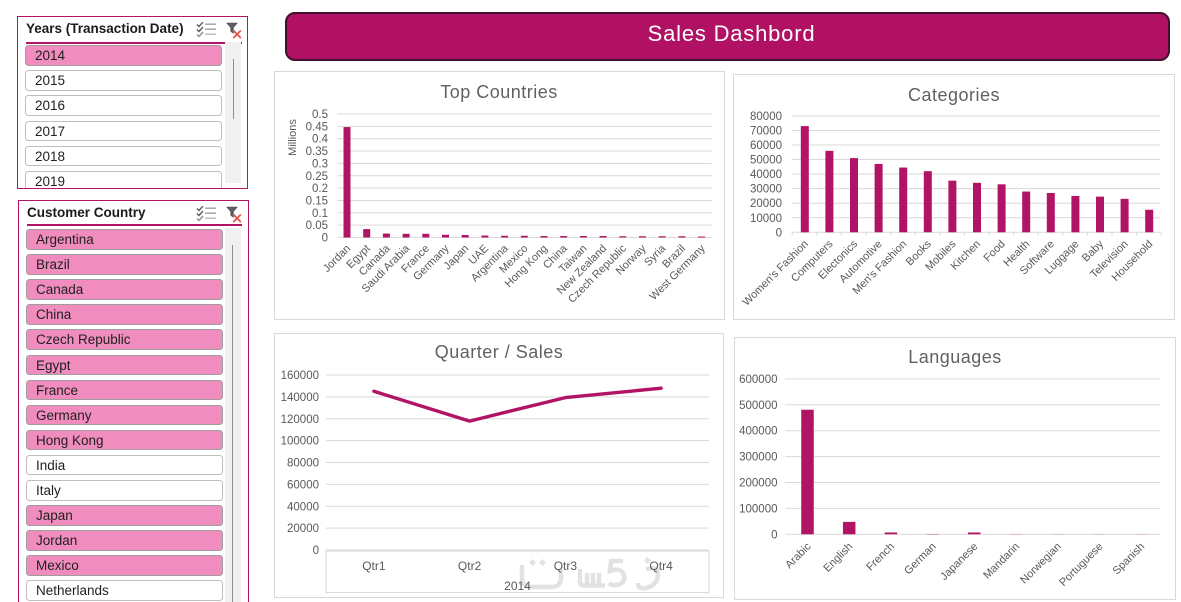 This screenshot has height=602, width=1181. Describe the element at coordinates (954, 95) in the screenshot. I see `svg-text: Categories` at that location.